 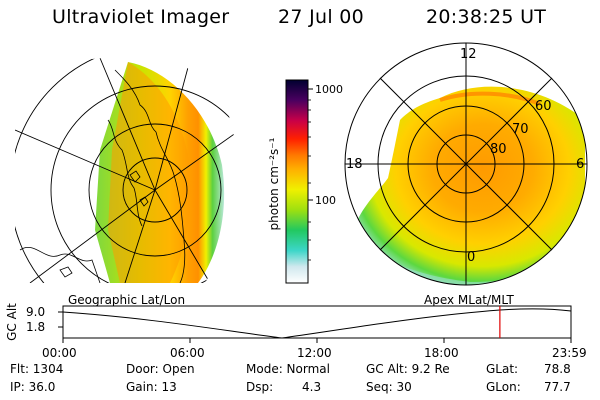 I want to click on mlat-label-70: 70, so click(x=520, y=129).